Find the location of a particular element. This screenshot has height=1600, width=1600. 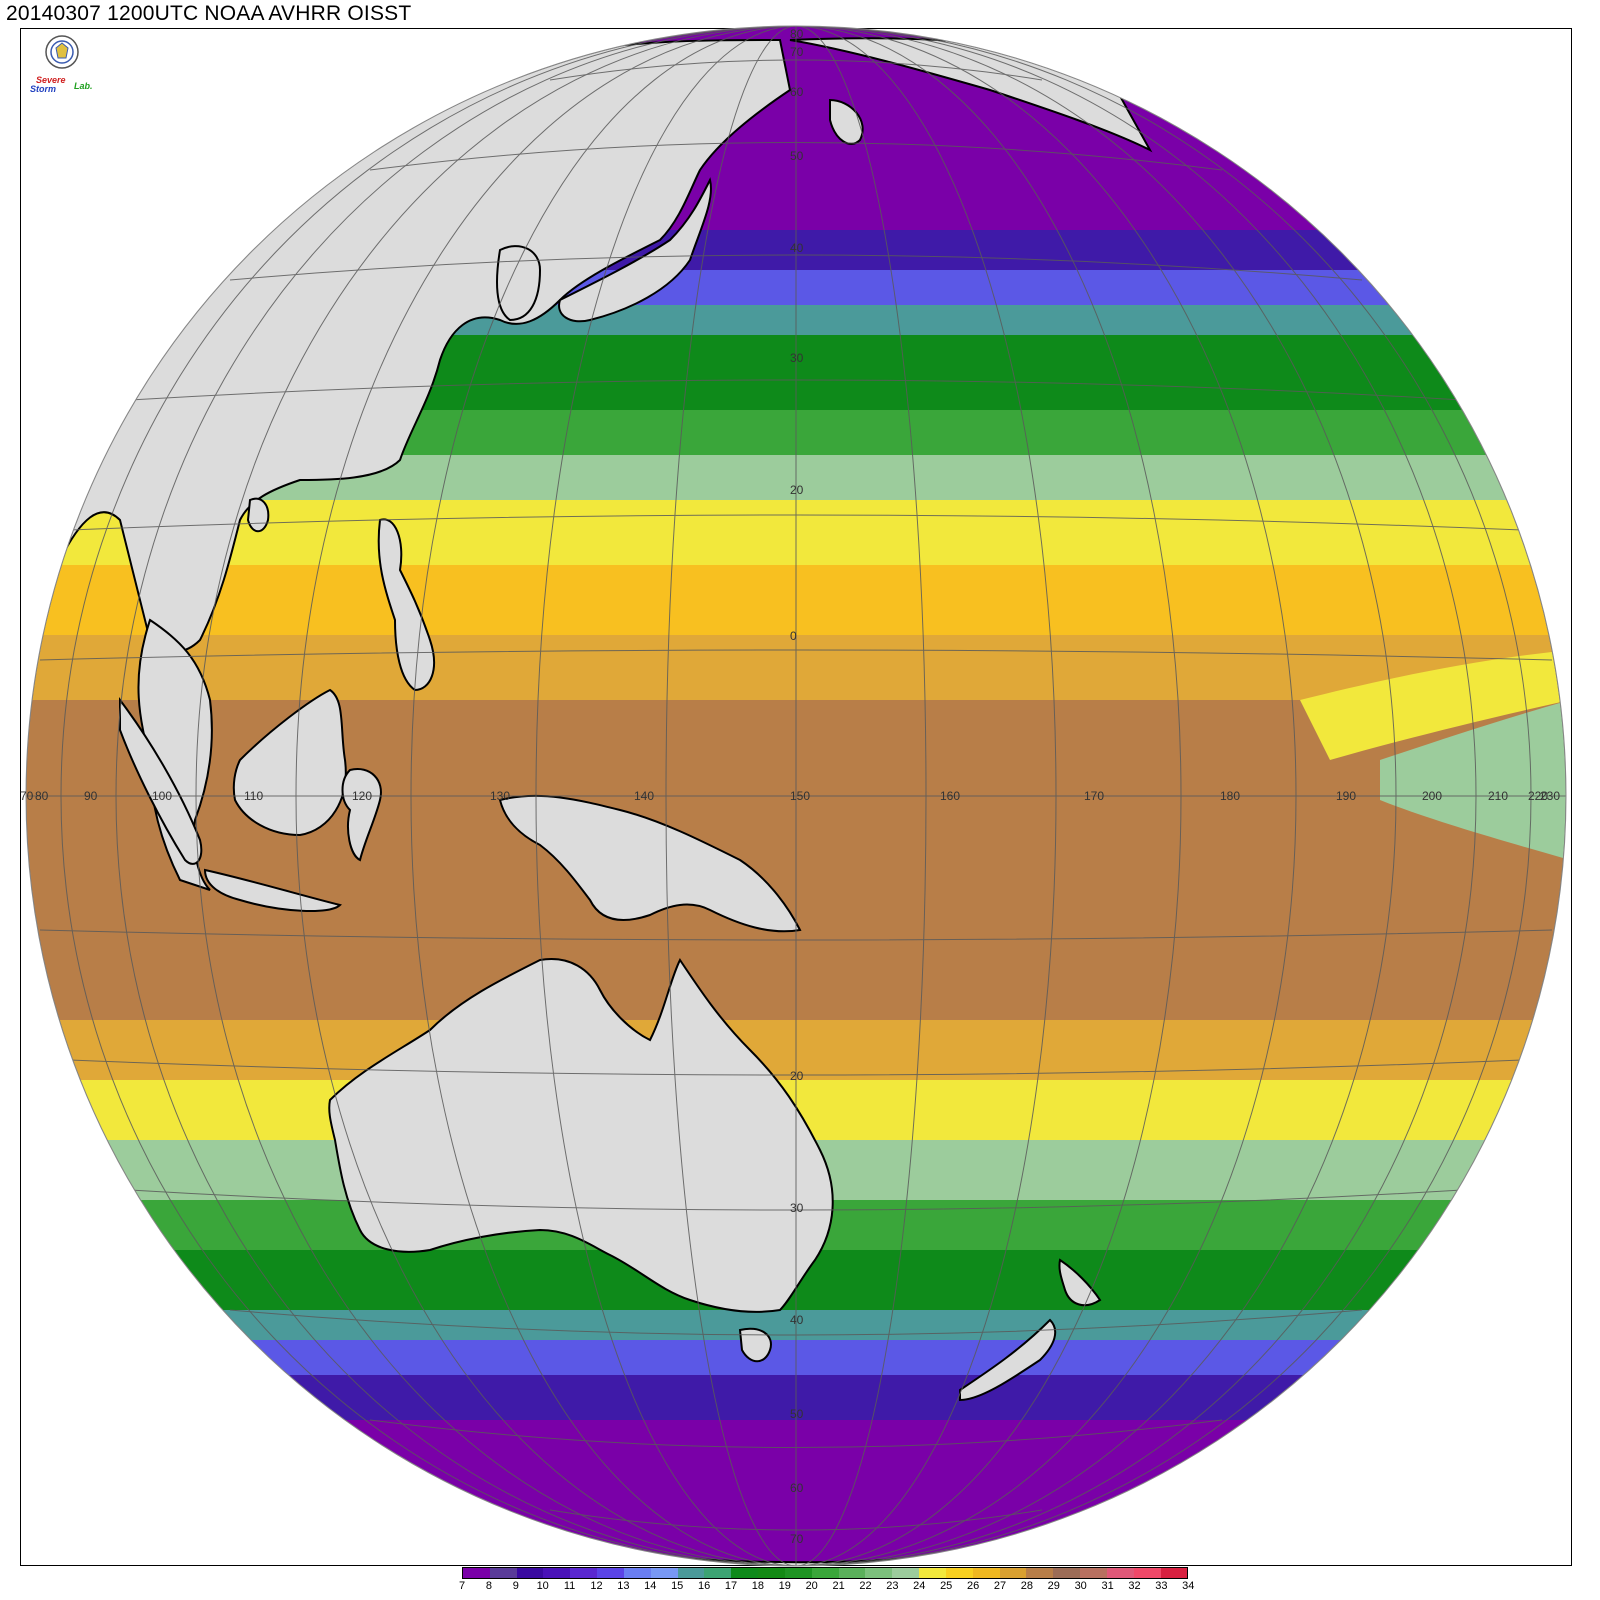

latitude-label: 50 is located at coordinates (797, 1414).